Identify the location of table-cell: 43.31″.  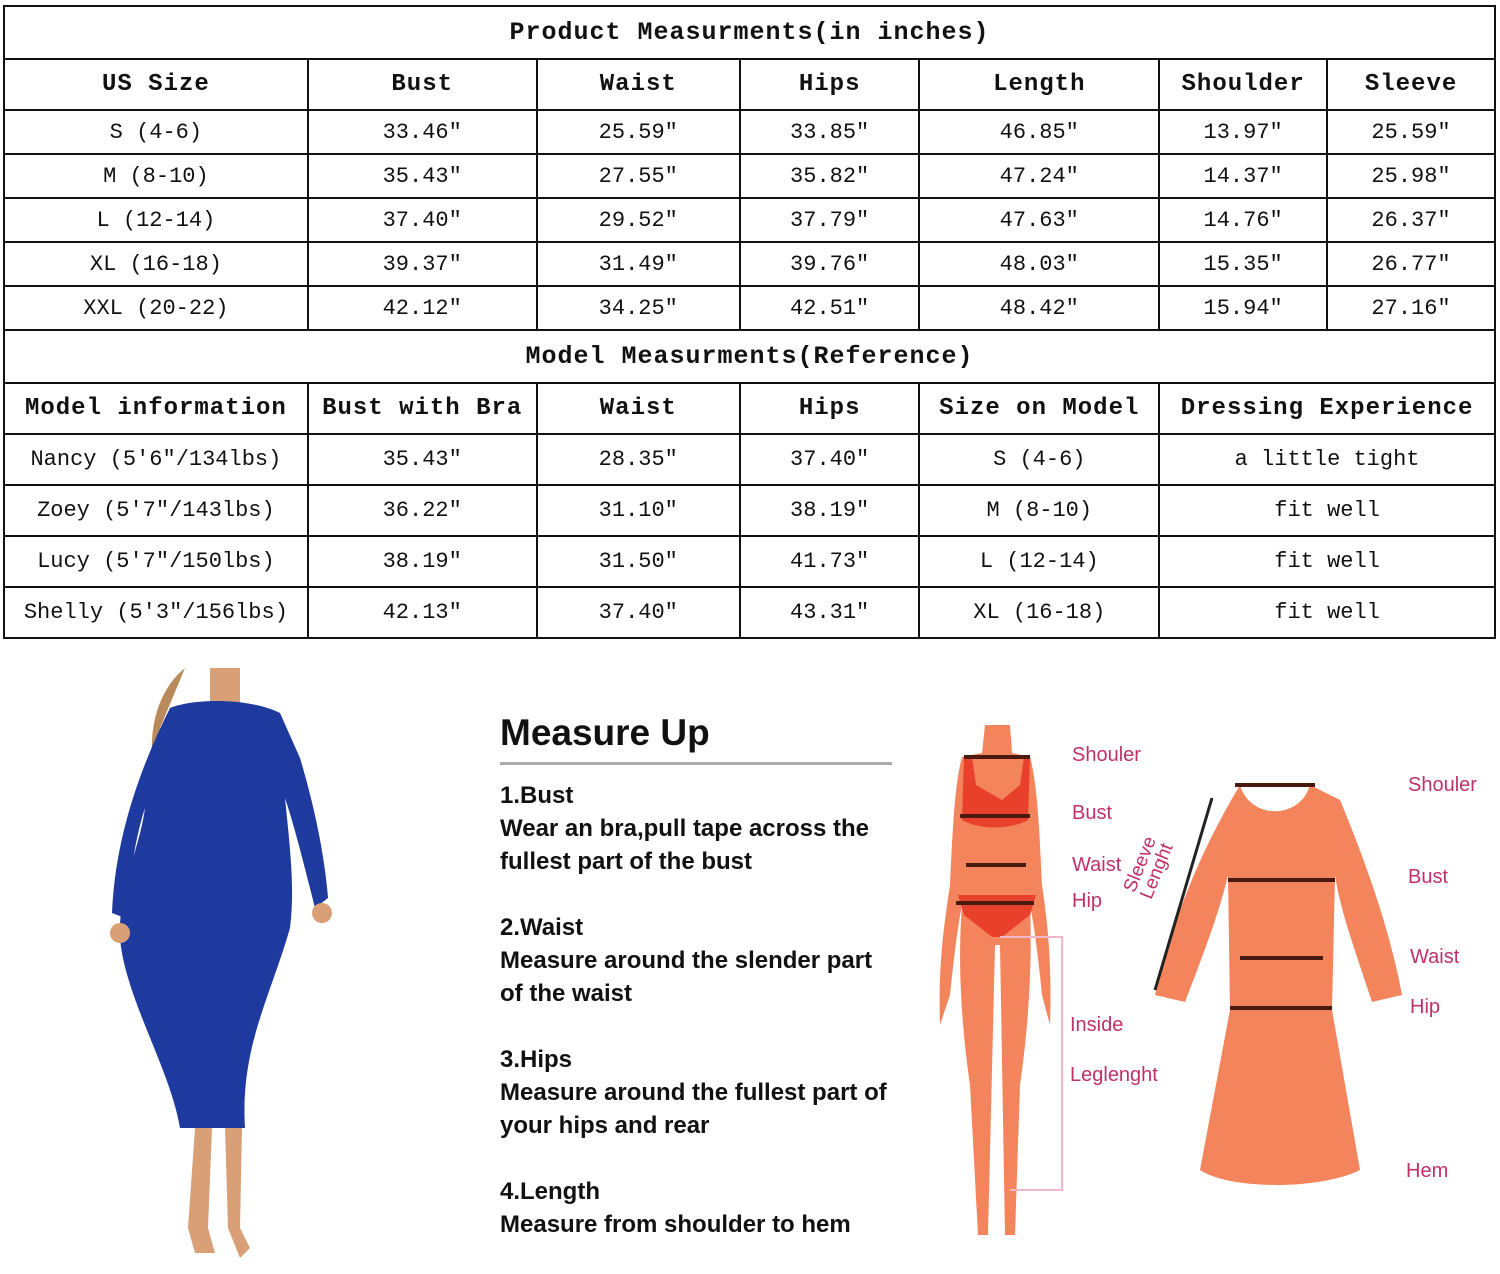
(829, 612).